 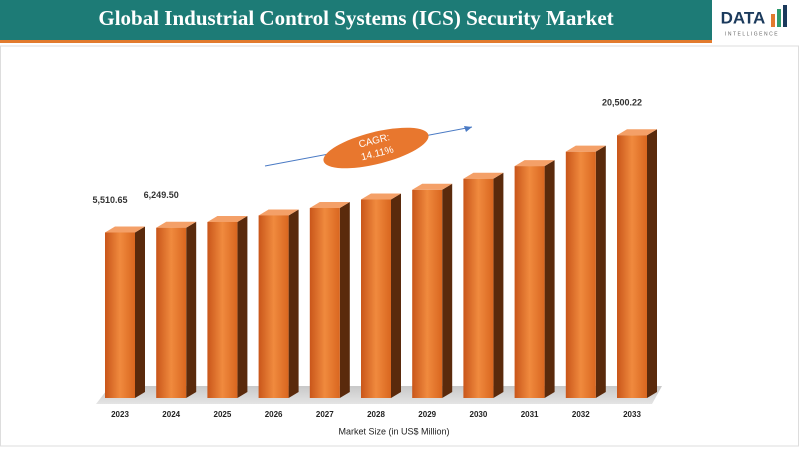 I want to click on cagr-badge: CAGR: 14.11%, so click(x=376, y=148).